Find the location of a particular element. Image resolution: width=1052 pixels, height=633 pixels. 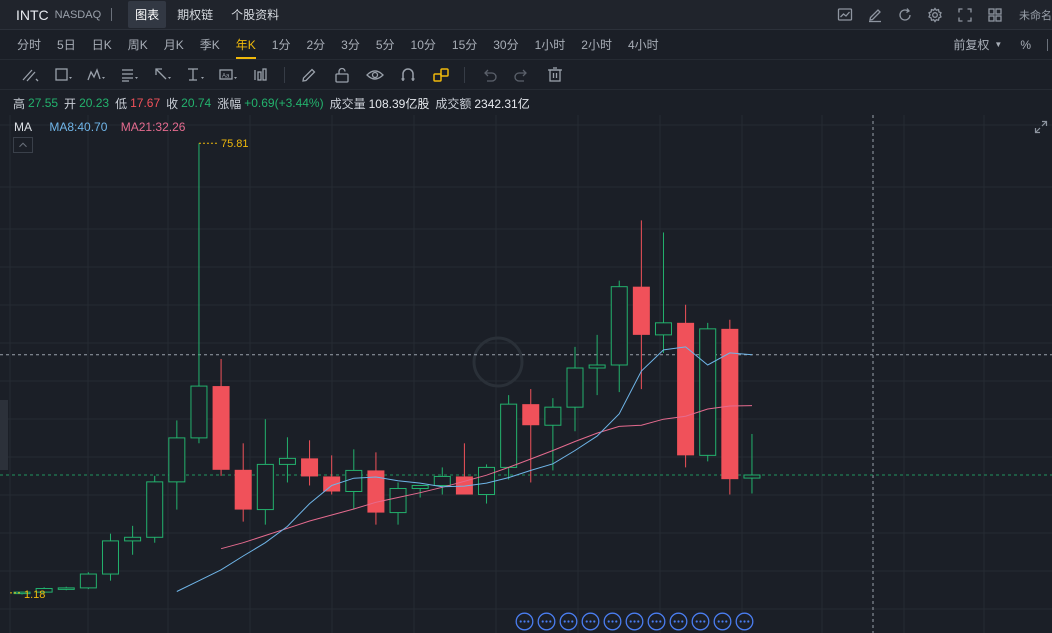

period-weekly: 周K is located at coordinates (137, 45).